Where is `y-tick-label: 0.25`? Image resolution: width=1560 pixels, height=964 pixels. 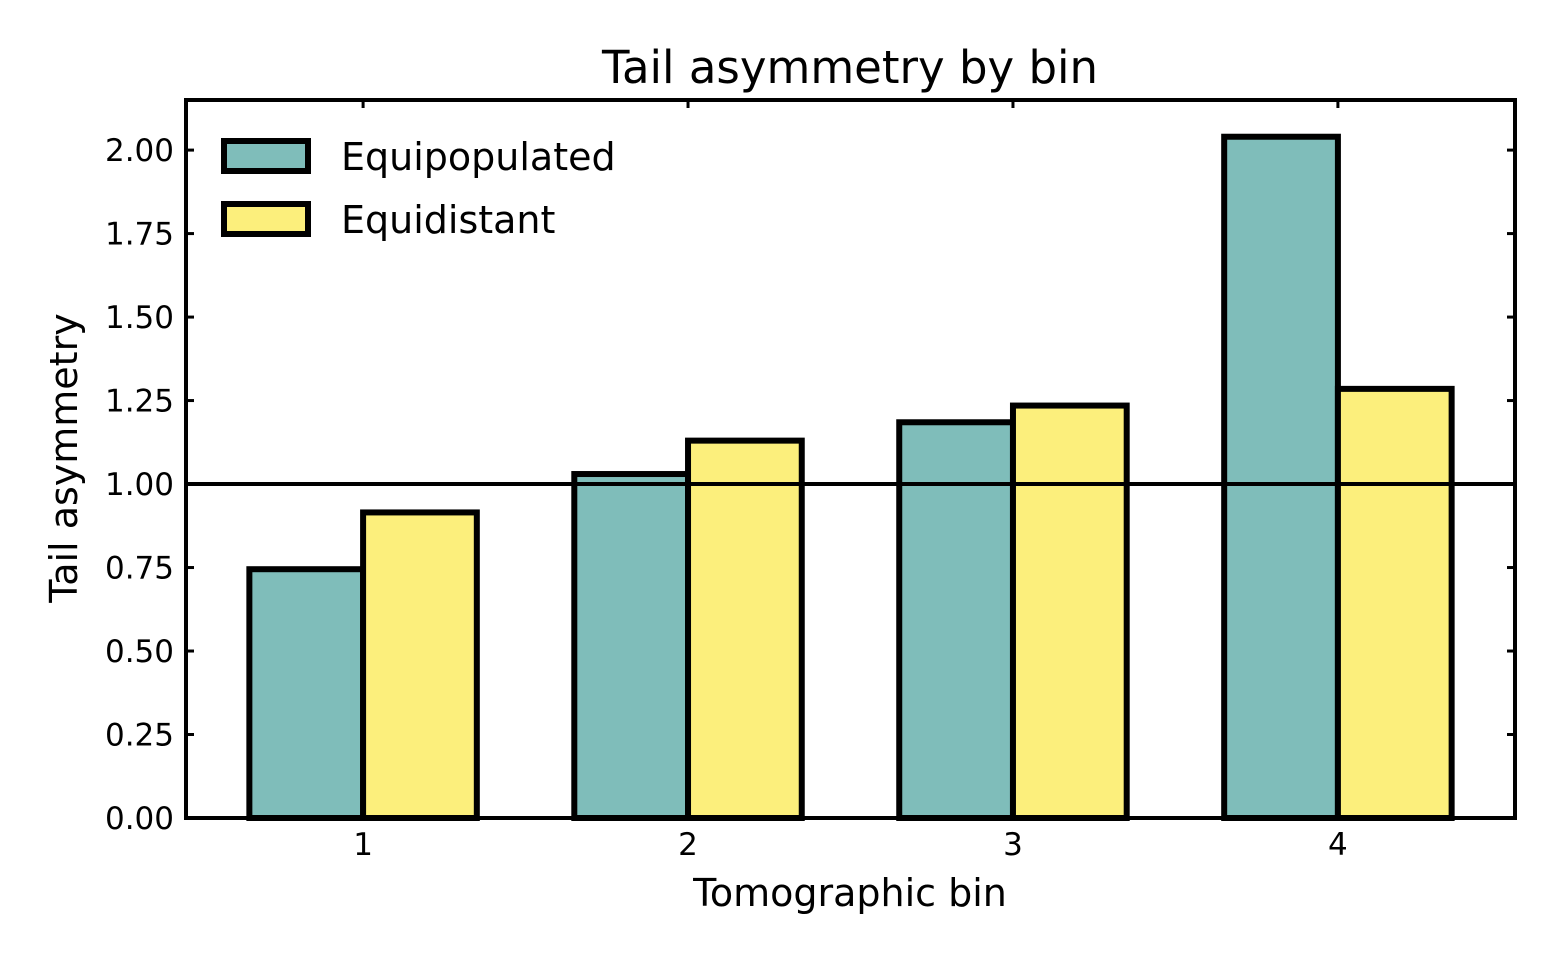
y-tick-label: 0.25 is located at coordinates (139, 736).